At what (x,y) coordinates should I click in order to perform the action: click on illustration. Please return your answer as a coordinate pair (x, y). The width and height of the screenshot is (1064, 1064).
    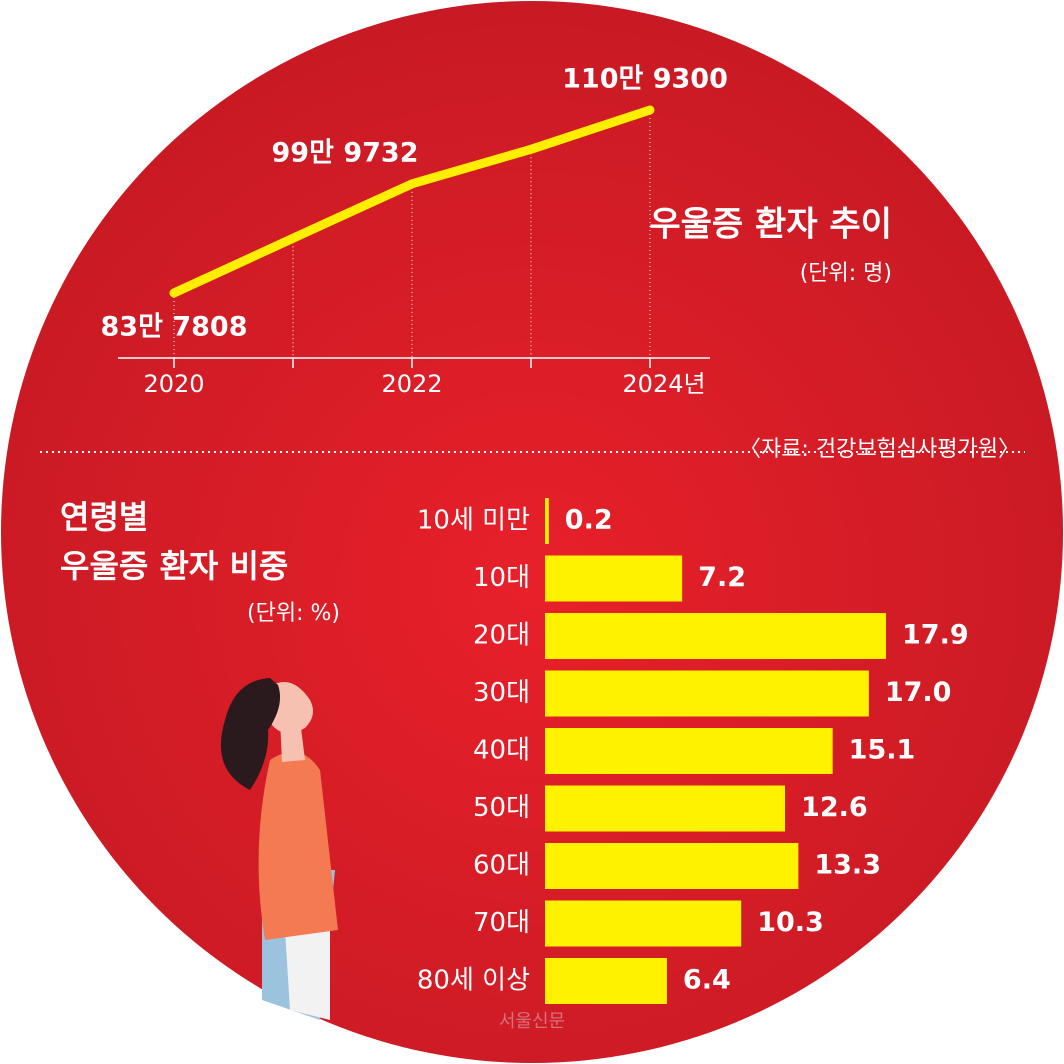
    Looking at the image, I should click on (279, 849).